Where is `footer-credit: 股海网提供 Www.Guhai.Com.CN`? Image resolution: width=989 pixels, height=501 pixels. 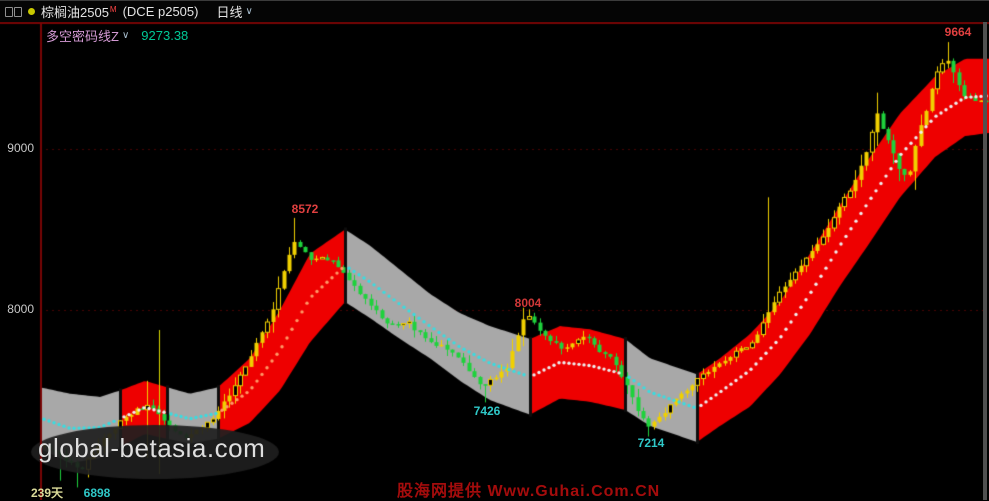
footer-credit: 股海网提供 Www.Guhai.Com.CN is located at coordinates (529, 491).